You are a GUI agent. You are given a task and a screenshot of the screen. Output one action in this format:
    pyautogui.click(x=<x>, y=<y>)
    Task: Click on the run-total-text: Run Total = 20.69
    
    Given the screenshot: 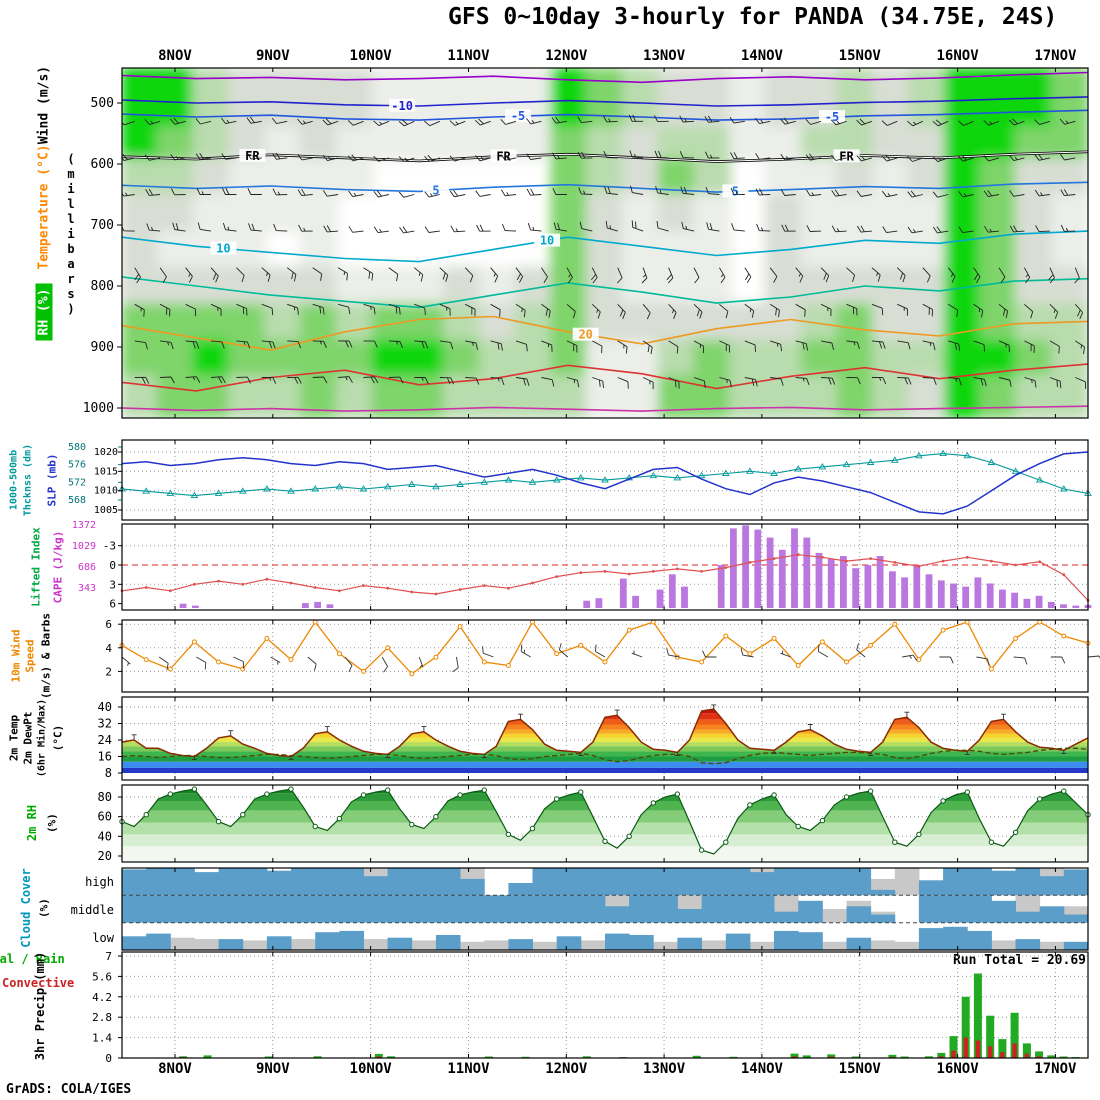 What is the action you would take?
    pyautogui.click(x=1019, y=960)
    